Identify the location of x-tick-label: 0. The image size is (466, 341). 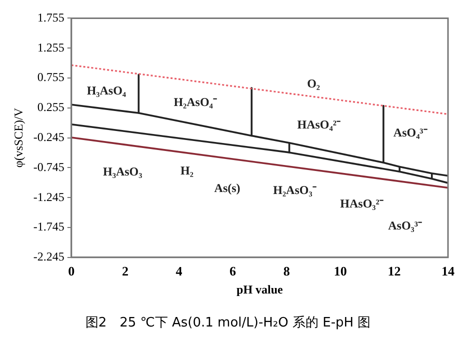
(71, 271).